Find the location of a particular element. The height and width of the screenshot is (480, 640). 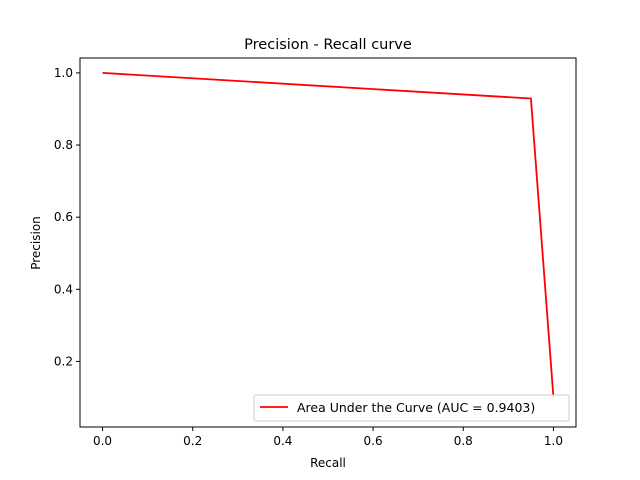

x-tick-label: 0.8 is located at coordinates (463, 441).